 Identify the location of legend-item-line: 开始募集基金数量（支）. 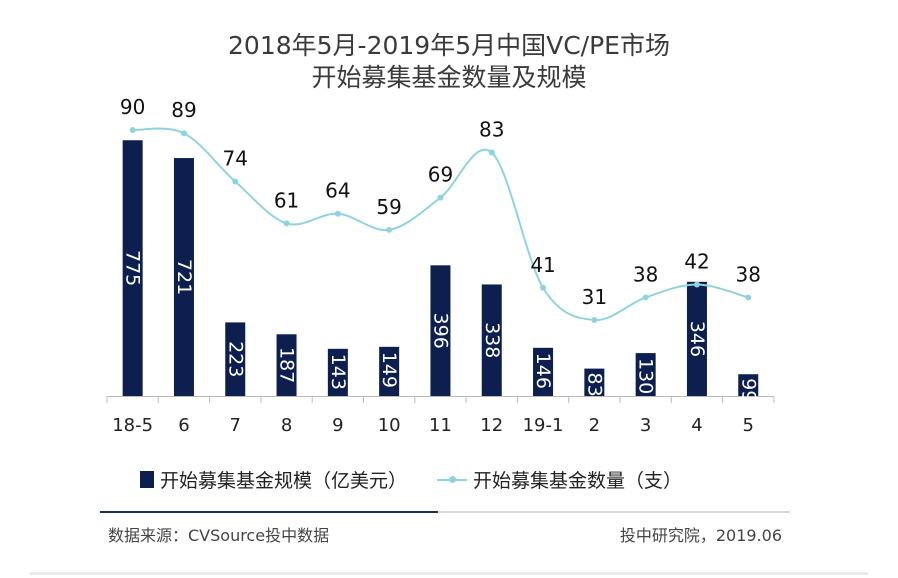
(559, 479).